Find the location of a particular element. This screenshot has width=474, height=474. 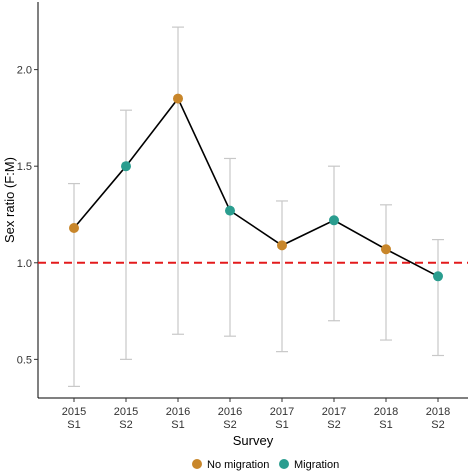

legend: No migration Migration is located at coordinates (265, 465).